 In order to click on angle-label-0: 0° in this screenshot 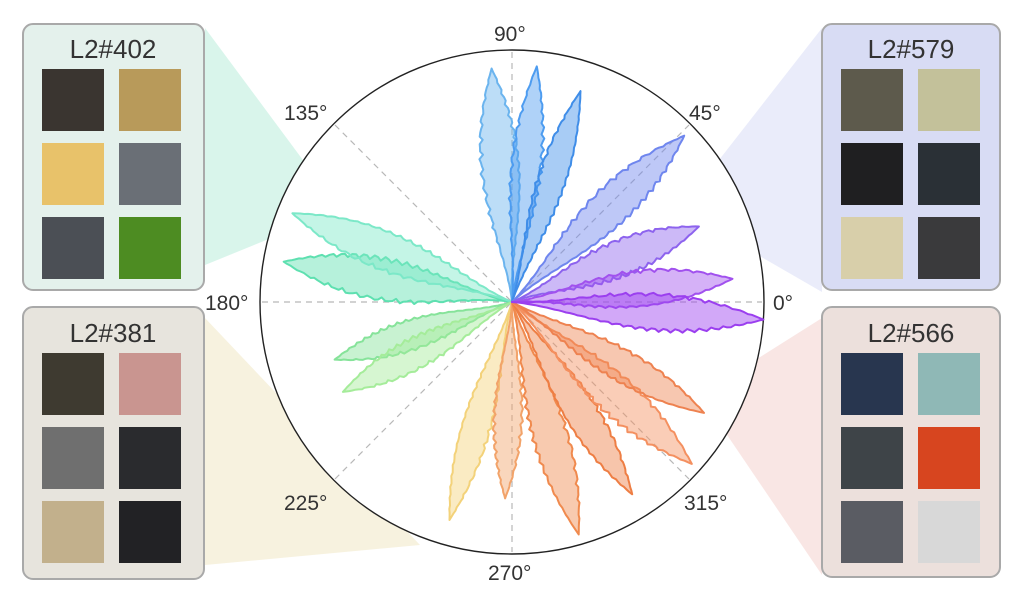, I will do `click(783, 303)`.